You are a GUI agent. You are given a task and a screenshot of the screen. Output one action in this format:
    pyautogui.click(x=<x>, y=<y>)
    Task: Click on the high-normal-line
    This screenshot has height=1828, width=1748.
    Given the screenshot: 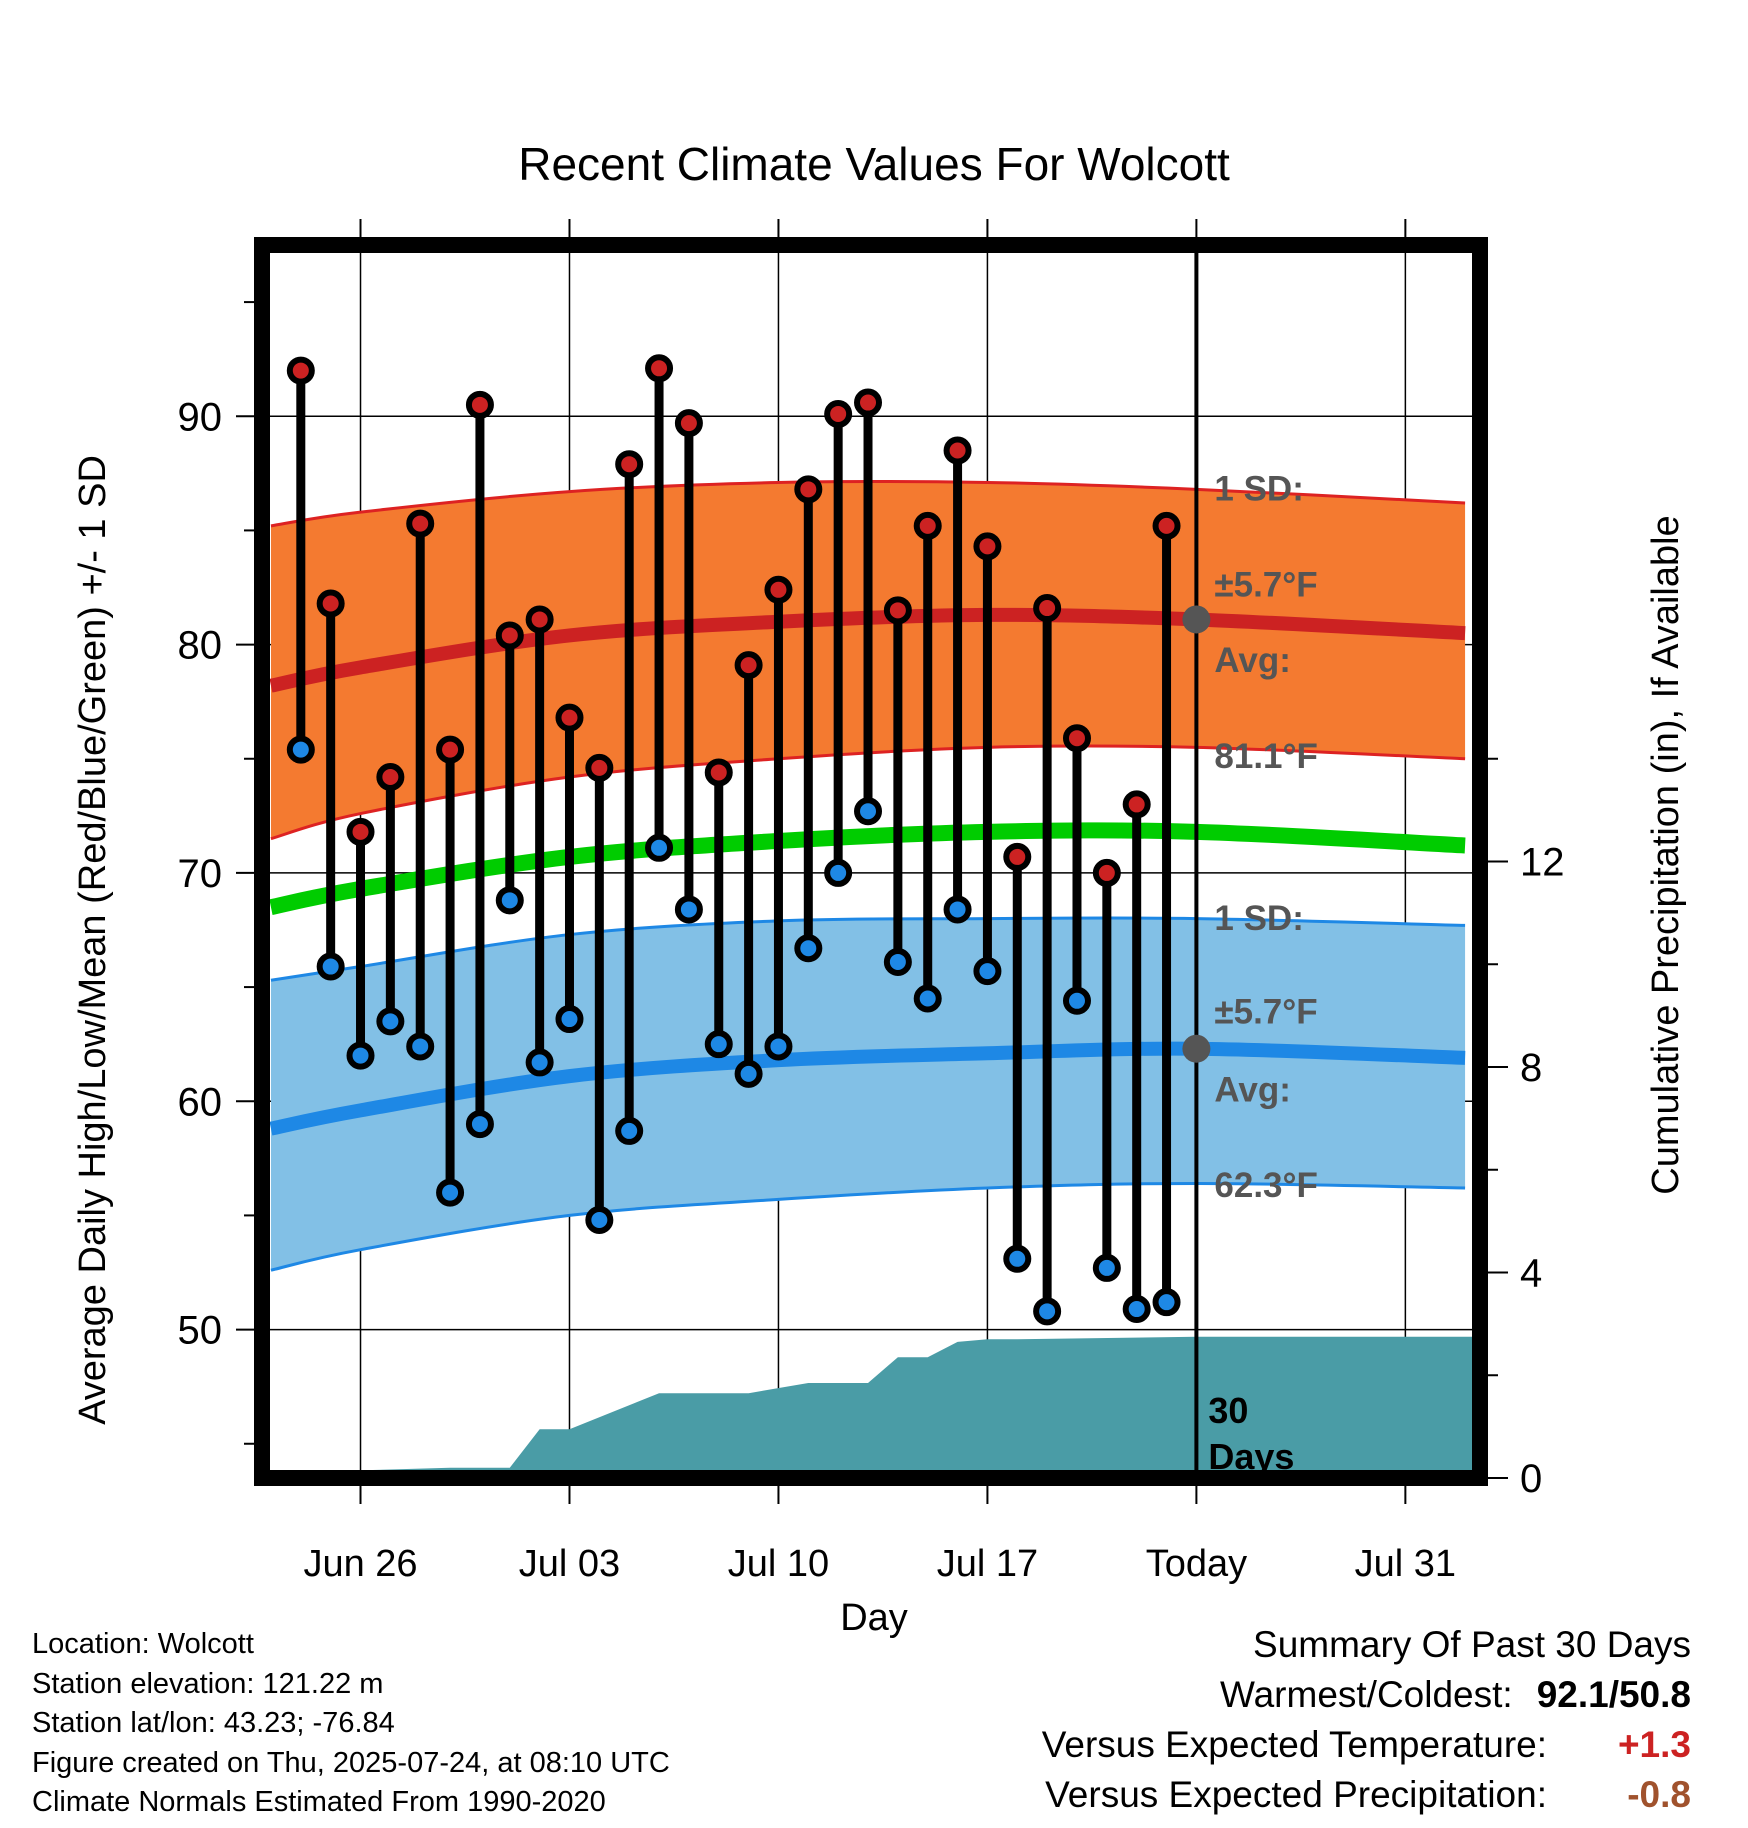 What is the action you would take?
    pyautogui.click(x=867, y=650)
    